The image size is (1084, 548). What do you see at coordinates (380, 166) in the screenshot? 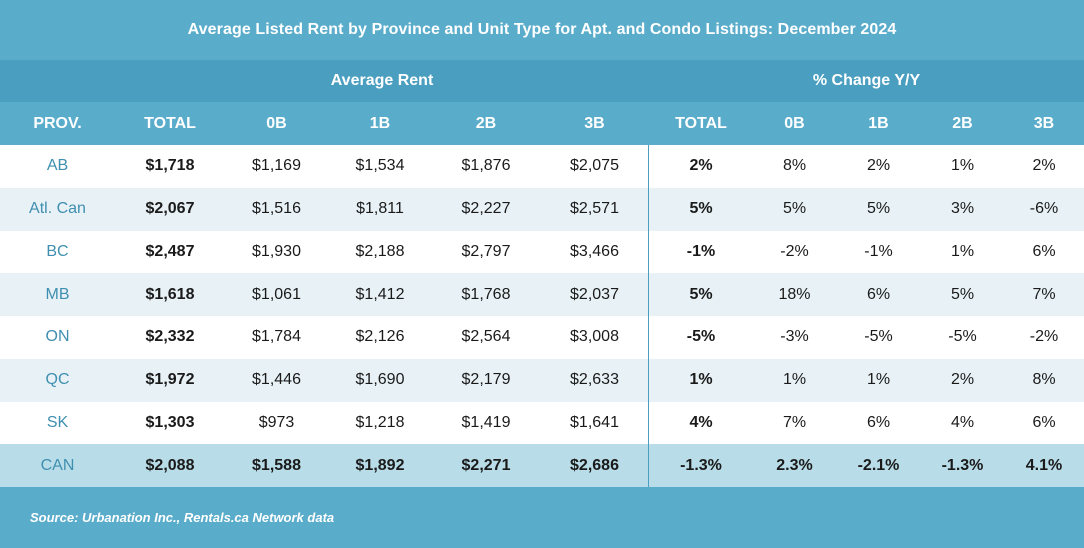
I see `rent-cell: $1,534` at bounding box center [380, 166].